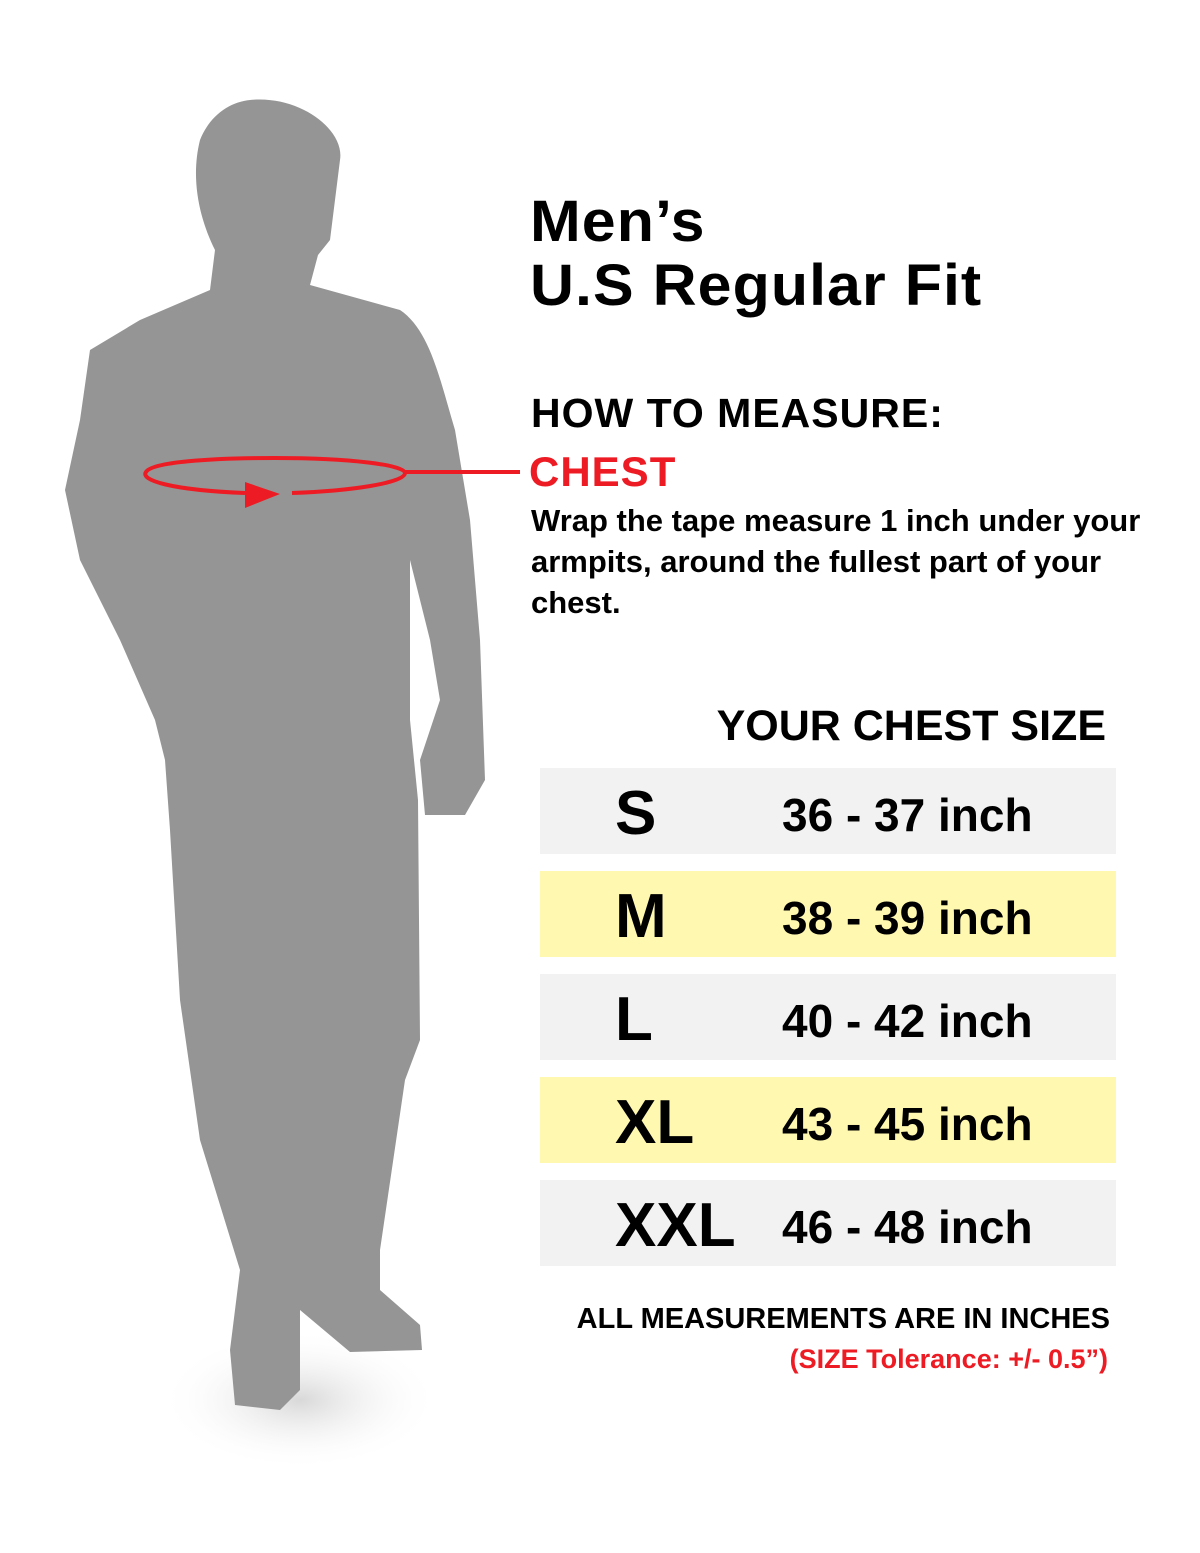  Describe the element at coordinates (641, 916) in the screenshot. I see `size-label: M` at that location.